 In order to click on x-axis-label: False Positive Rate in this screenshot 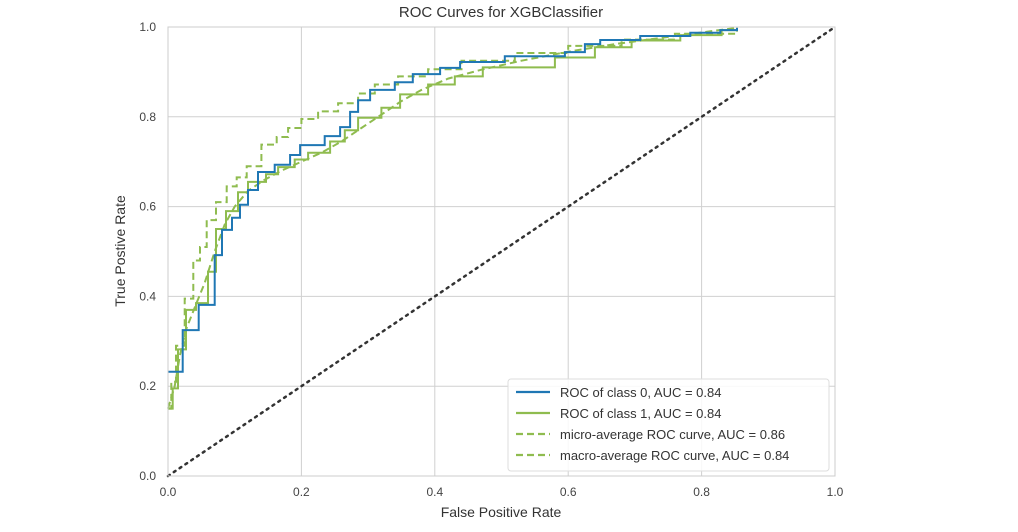, I will do `click(501, 512)`.